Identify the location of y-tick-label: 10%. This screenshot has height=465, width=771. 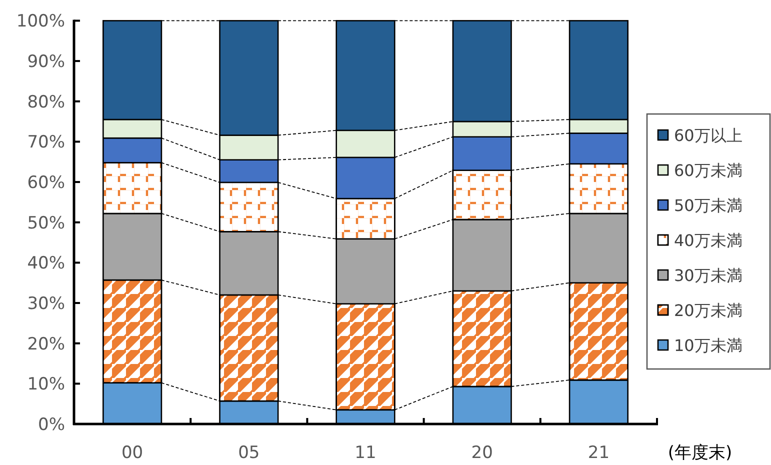
(46, 384).